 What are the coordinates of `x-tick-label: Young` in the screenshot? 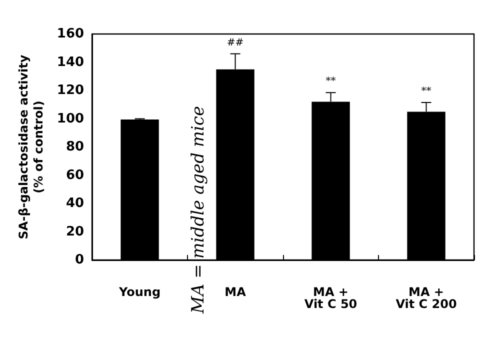 It's located at (139, 292).